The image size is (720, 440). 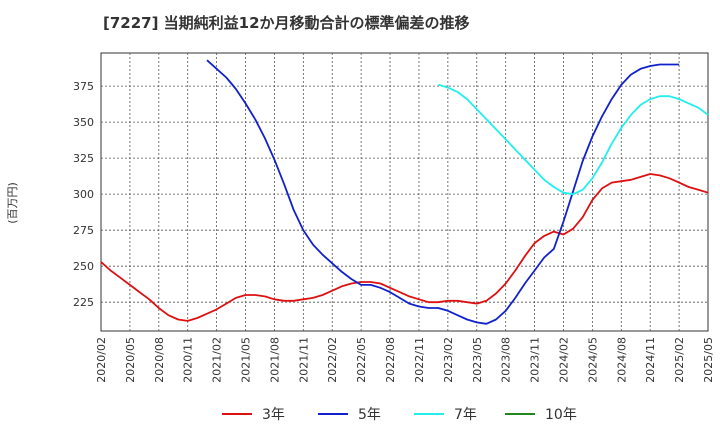 What do you see at coordinates (83, 302) in the screenshot?
I see `y-tick-label: 225` at bounding box center [83, 302].